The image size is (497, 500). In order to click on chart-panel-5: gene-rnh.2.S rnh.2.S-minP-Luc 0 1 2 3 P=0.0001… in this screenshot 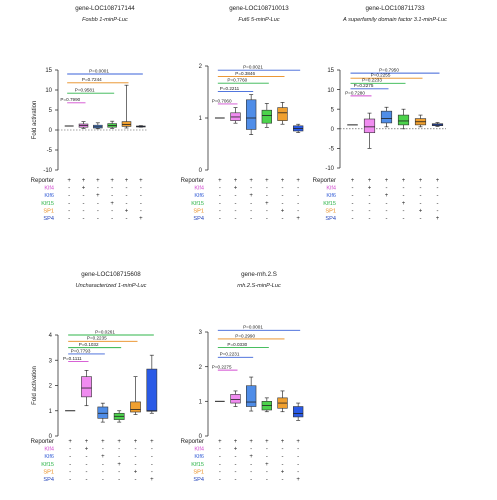, I will do `click(242, 377)`.